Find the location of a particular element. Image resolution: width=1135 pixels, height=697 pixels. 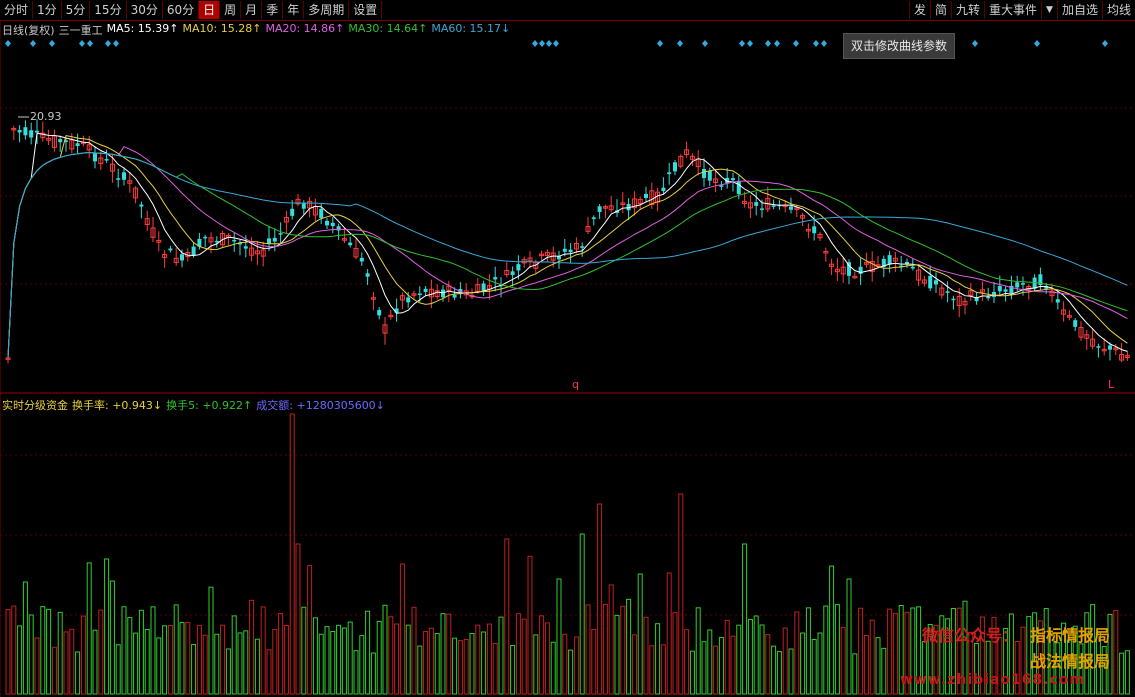

toolbar-right-0: 发 is located at coordinates (919, 10).